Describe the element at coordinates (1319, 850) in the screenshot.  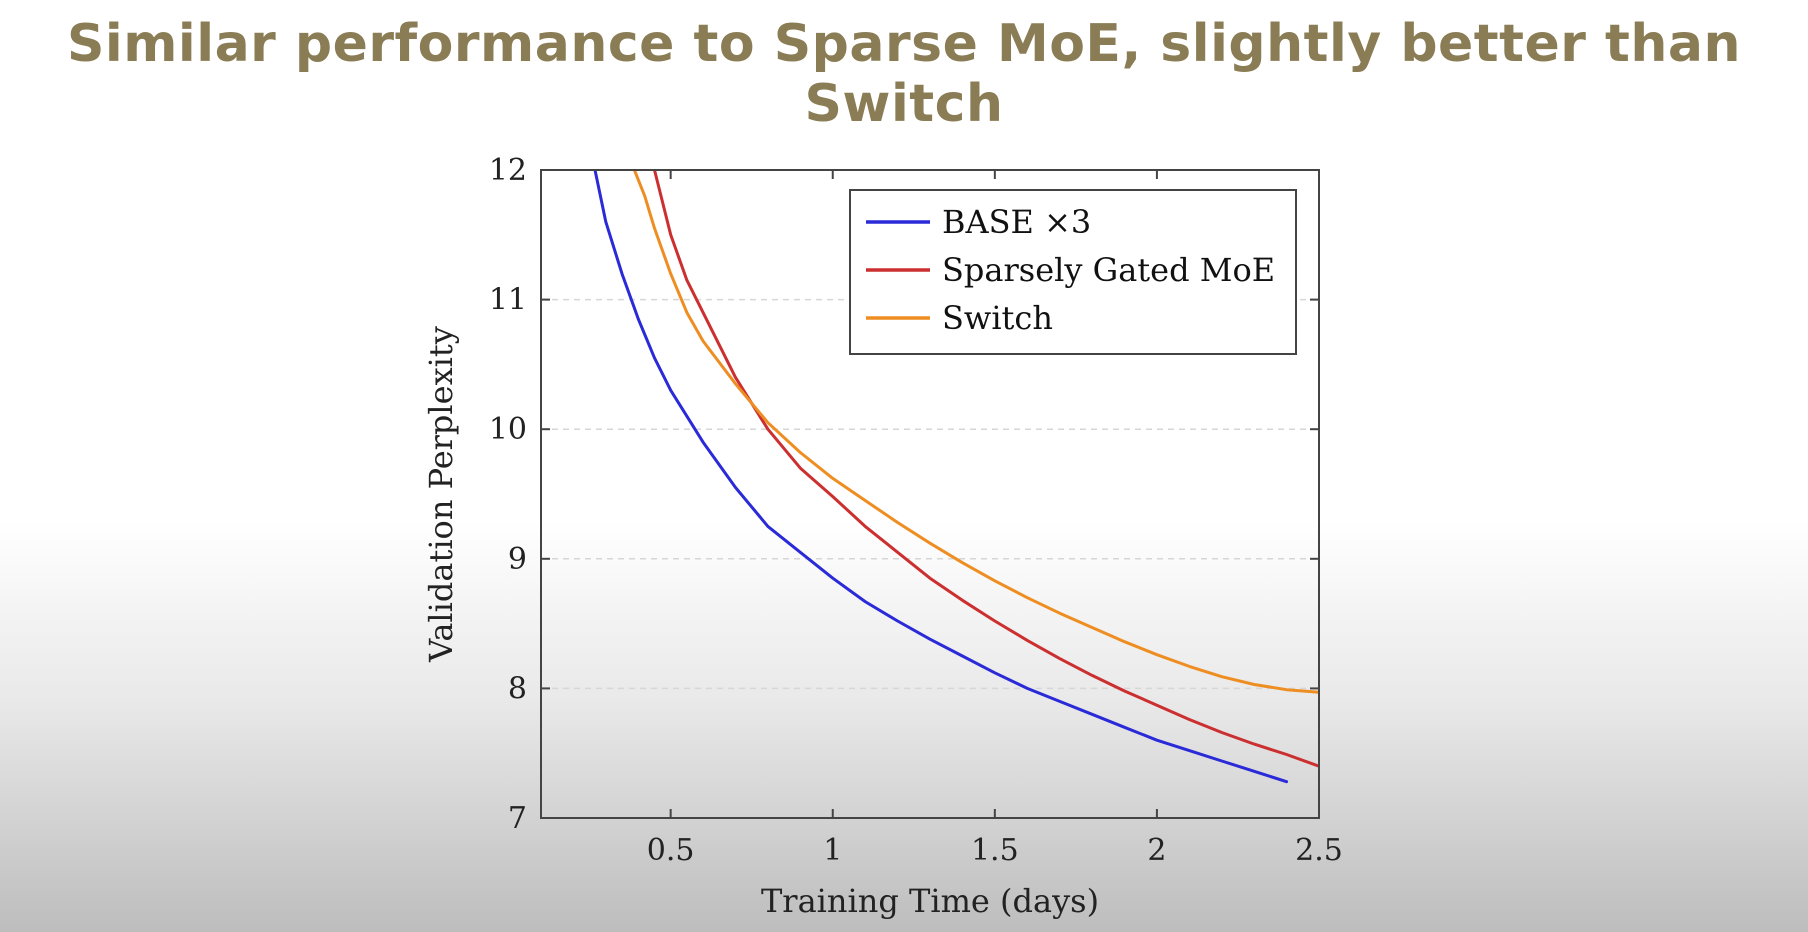
I see `x-tick-label: 2.5` at that location.